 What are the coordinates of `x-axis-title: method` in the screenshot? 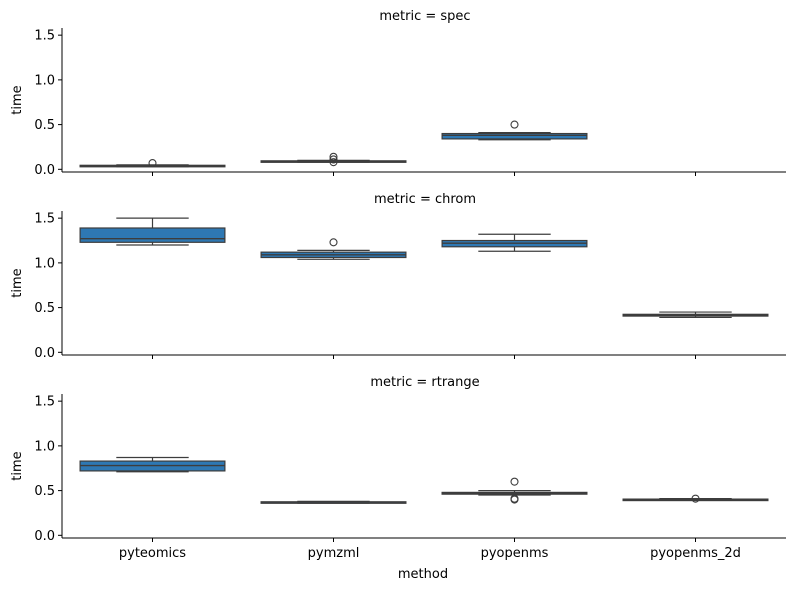 It's located at (423, 574).